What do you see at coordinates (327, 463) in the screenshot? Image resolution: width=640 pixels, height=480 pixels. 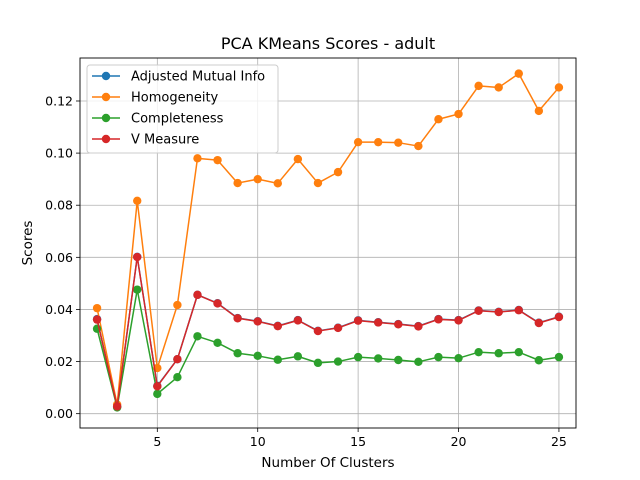 I see `x-axis-label: Number Of Clusters` at bounding box center [327, 463].